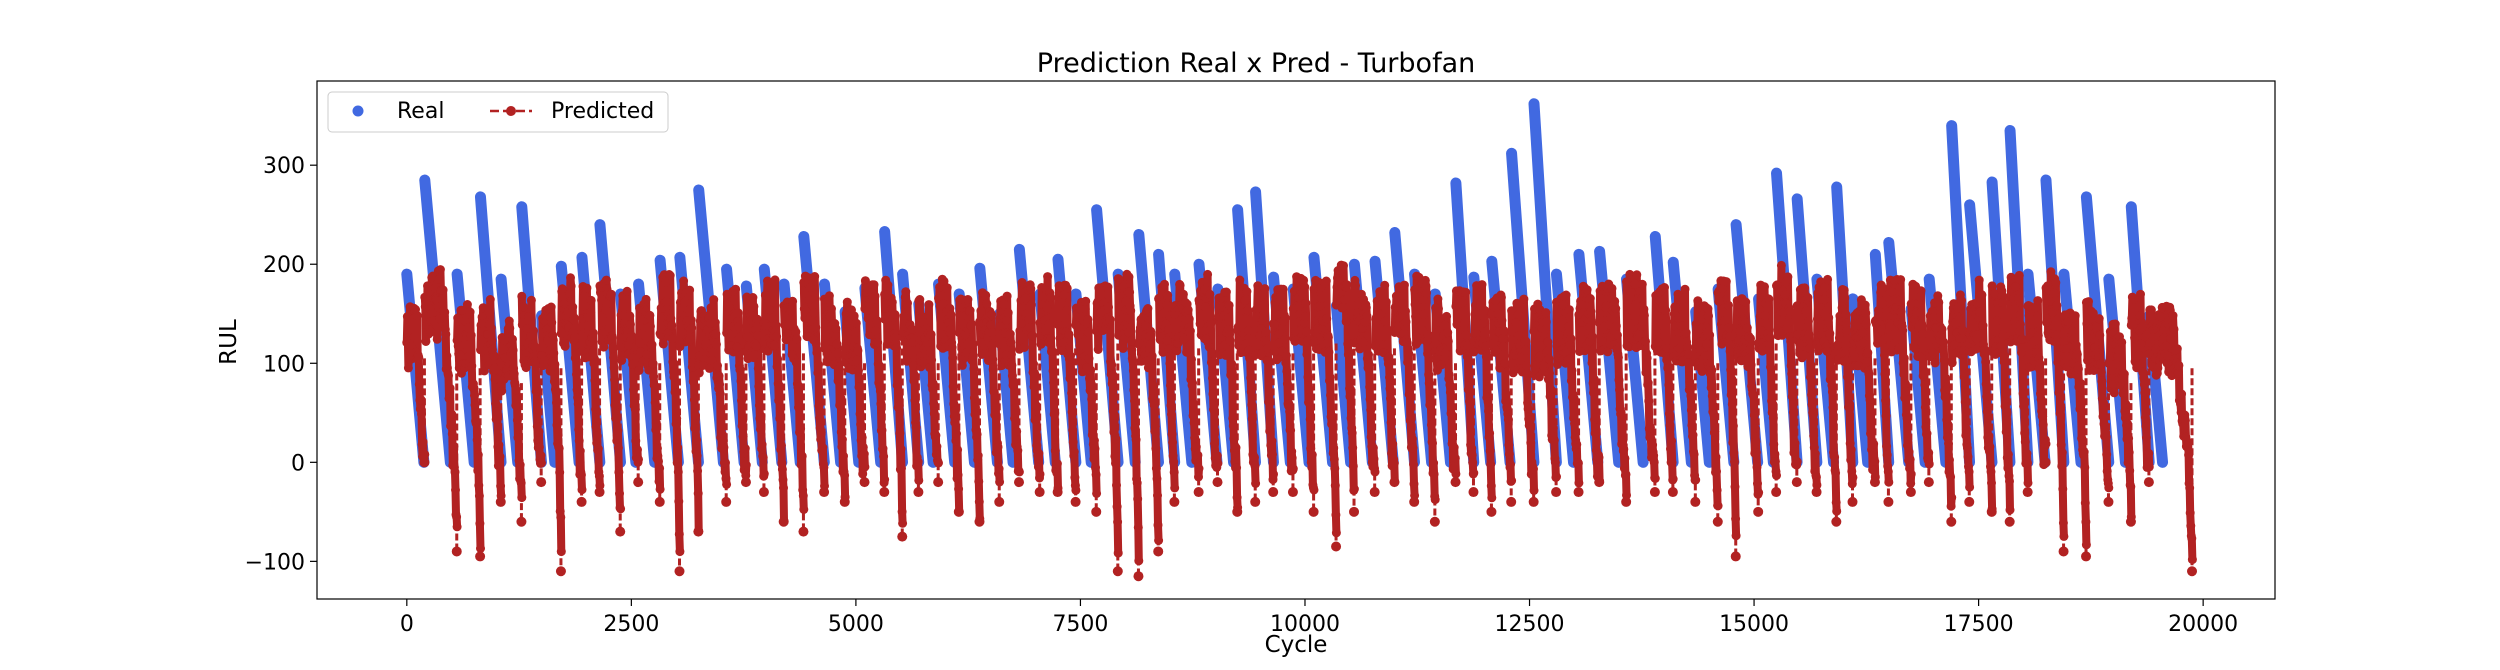  What do you see at coordinates (1754, 624) in the screenshot?
I see `x-tick-label: 15000` at bounding box center [1754, 624].